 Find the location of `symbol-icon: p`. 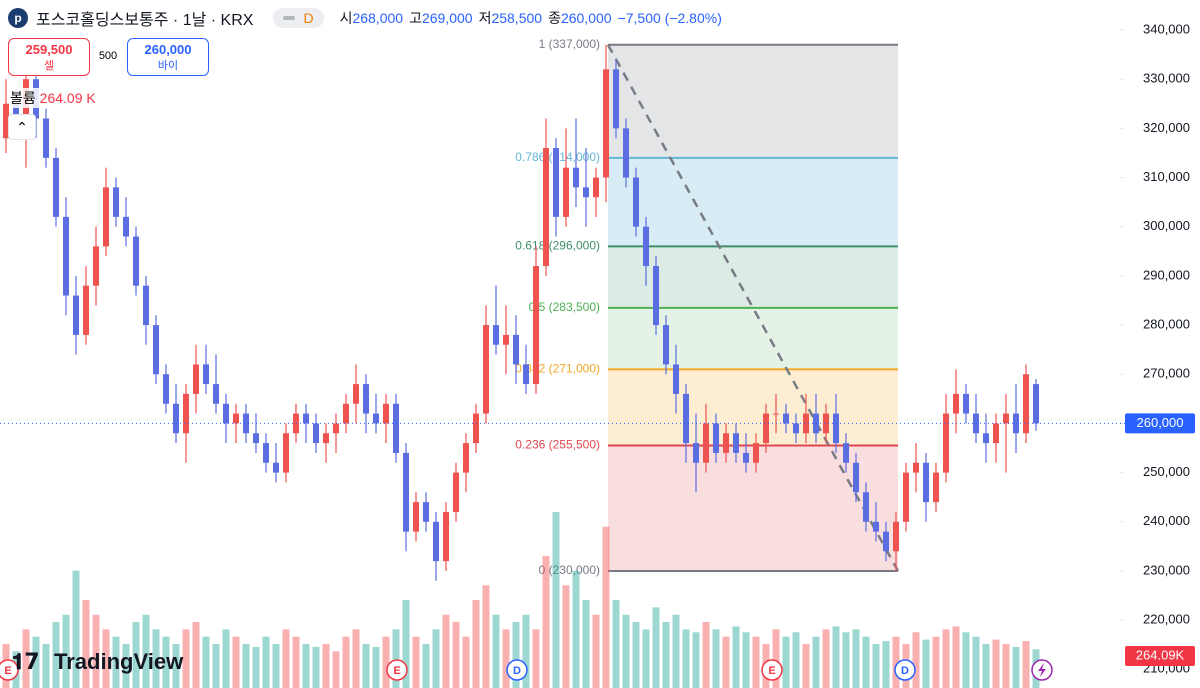

symbol-icon: p is located at coordinates (18, 18).